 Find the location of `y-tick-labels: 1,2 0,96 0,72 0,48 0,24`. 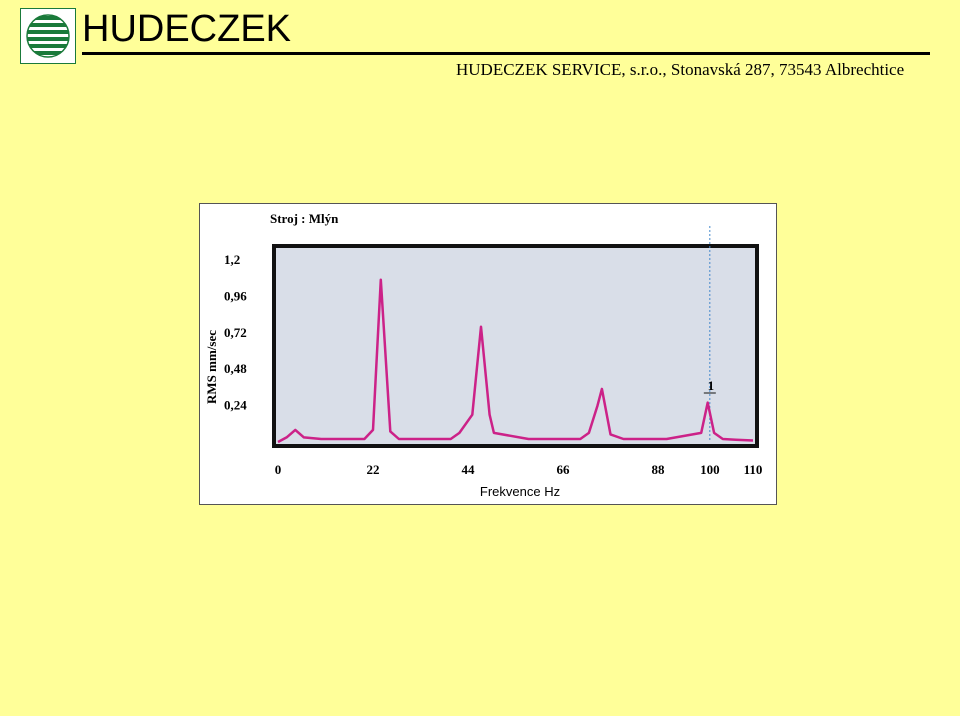

y-tick-labels: 1,2 0,96 0,72 0,48 0,24 is located at coordinates (235, 332).